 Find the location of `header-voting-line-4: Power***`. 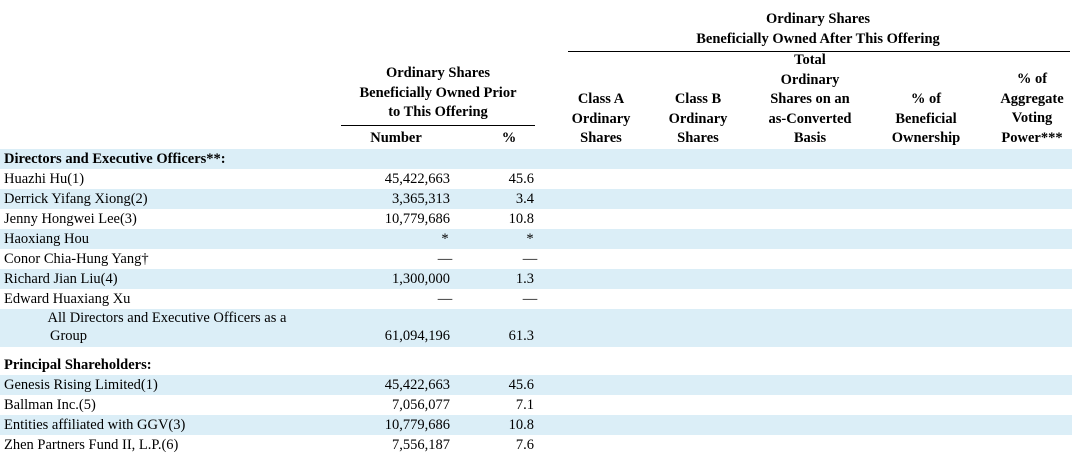

header-voting-line-4: Power*** is located at coordinates (1032, 137).